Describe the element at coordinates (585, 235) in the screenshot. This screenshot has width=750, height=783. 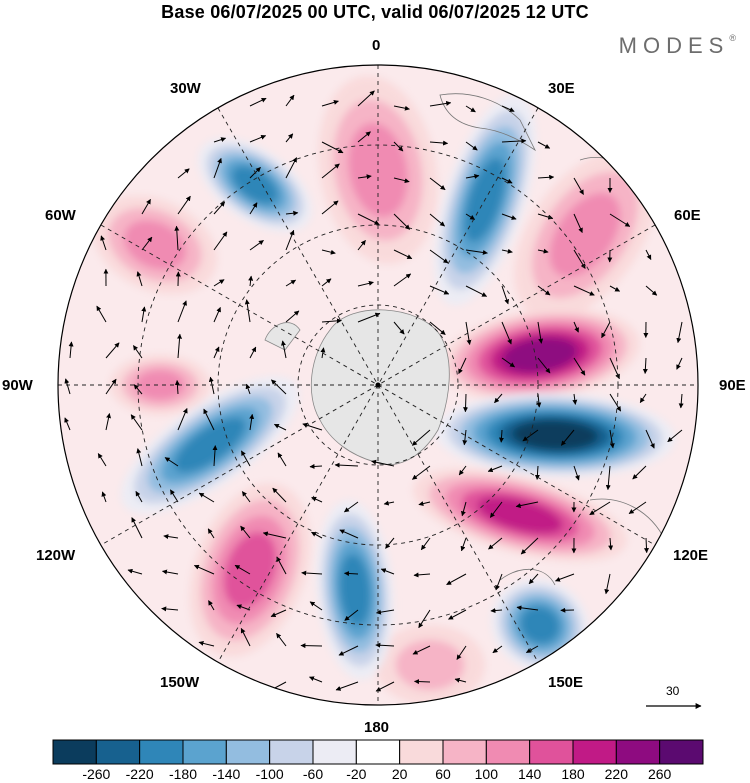
I see `anomaly-contour-lon-60e-positive` at that location.